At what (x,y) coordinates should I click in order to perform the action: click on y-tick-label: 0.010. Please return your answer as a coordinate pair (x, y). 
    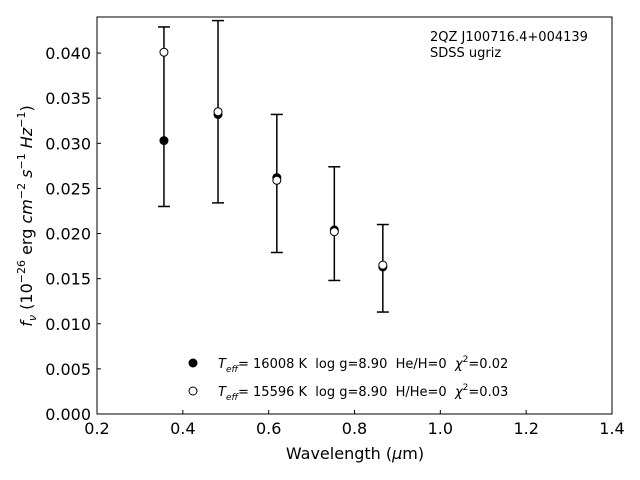
    Looking at the image, I should click on (68, 324).